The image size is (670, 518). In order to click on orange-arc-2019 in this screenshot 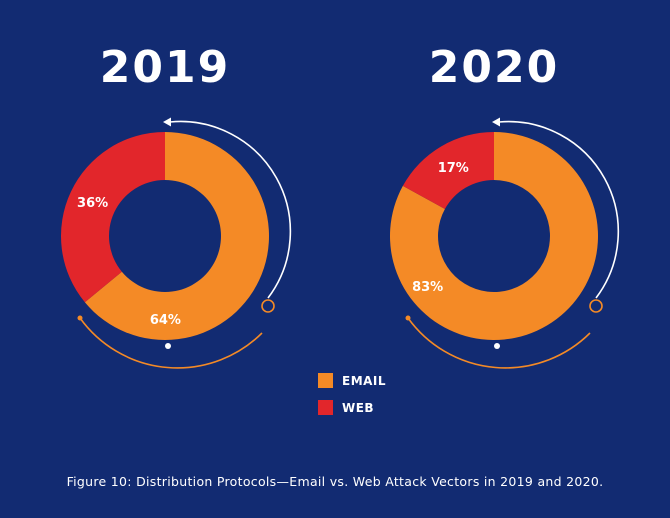, I will do `click(171, 343)`.